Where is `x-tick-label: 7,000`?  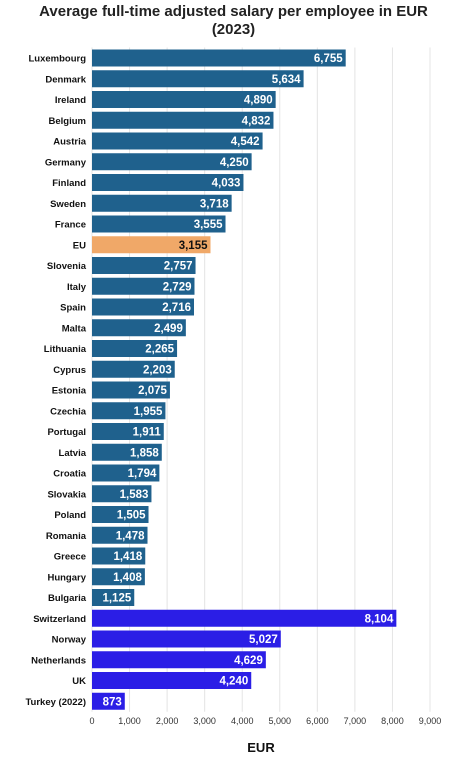 x-tick-label: 7,000 is located at coordinates (355, 721).